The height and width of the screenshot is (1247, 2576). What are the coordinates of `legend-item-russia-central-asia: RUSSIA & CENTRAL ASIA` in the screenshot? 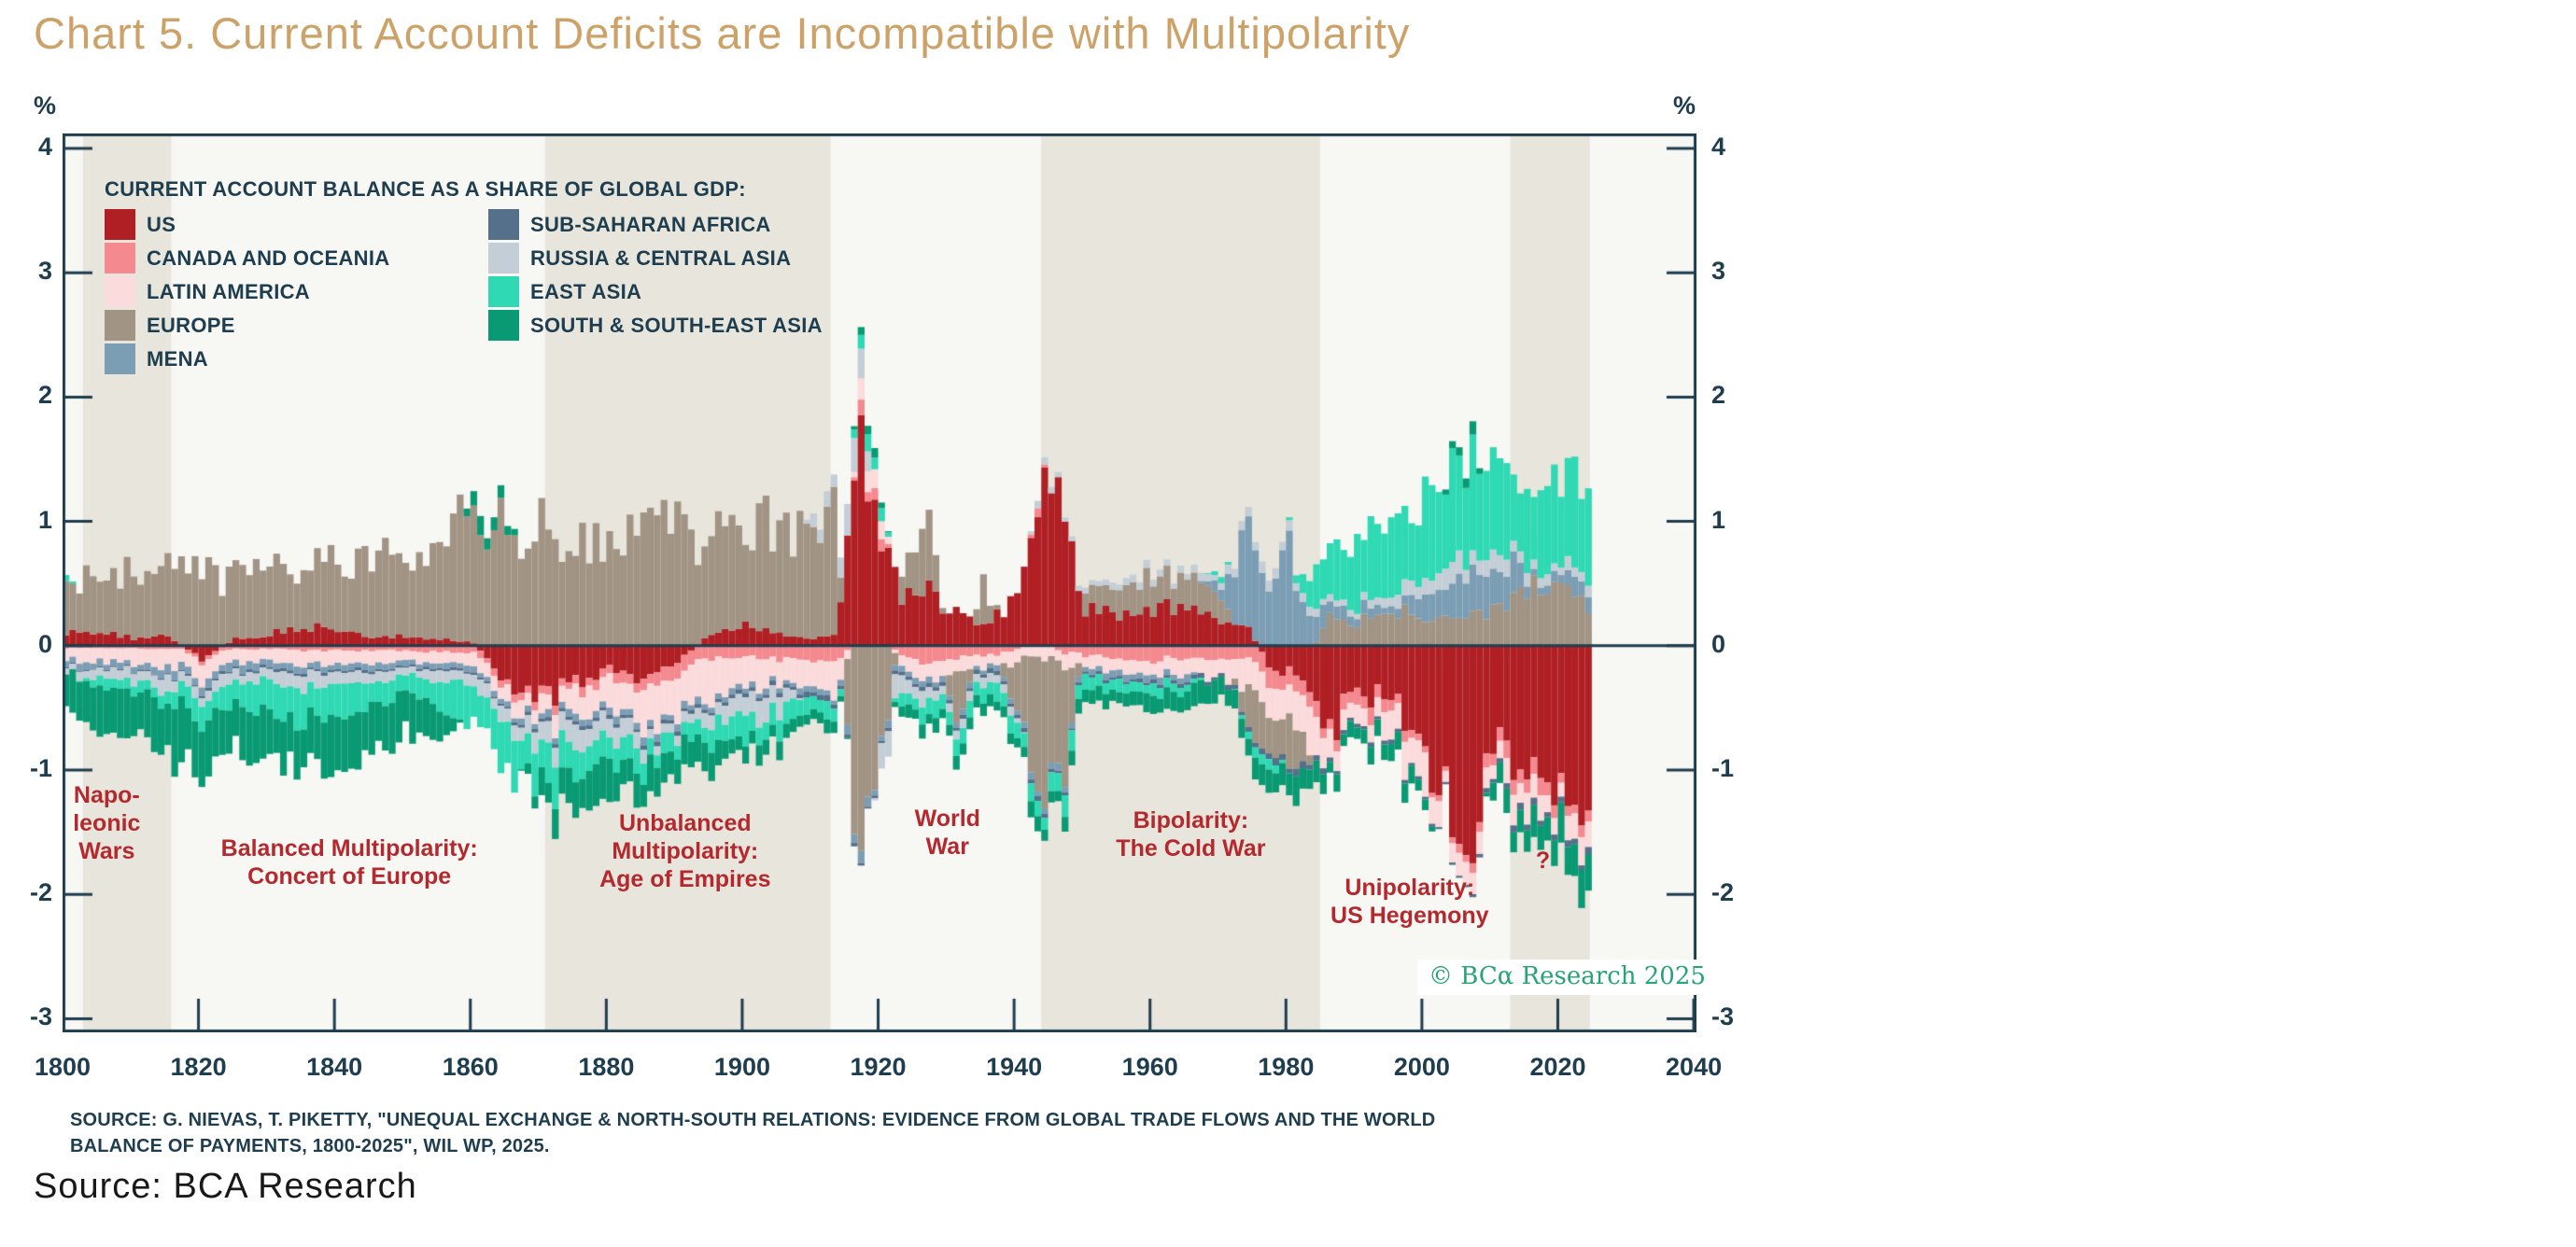 It's located at (639, 258).